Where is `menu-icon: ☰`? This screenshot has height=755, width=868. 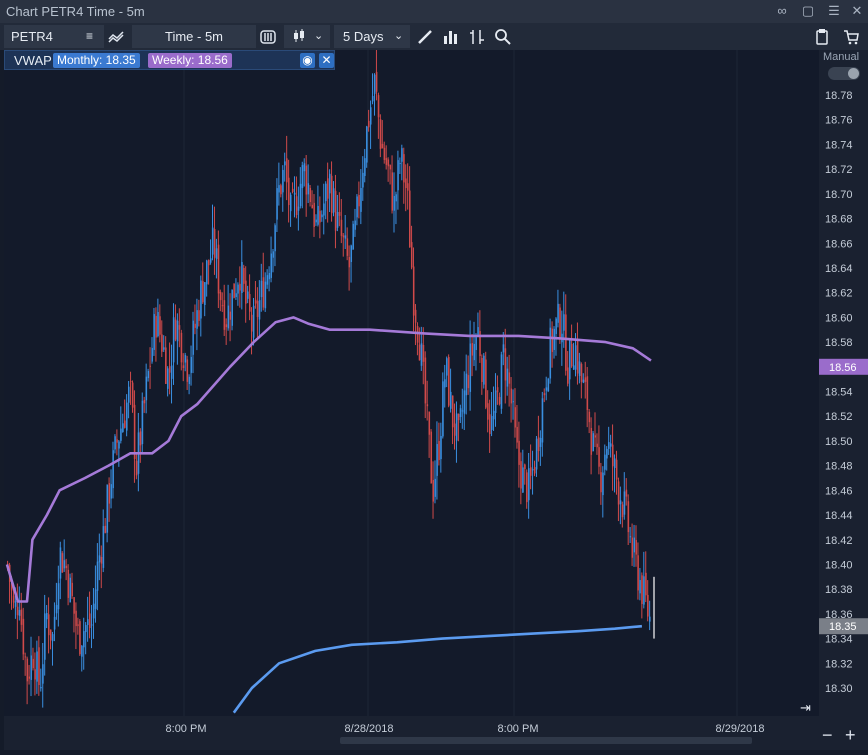 menu-icon: ☰ is located at coordinates (834, 10).